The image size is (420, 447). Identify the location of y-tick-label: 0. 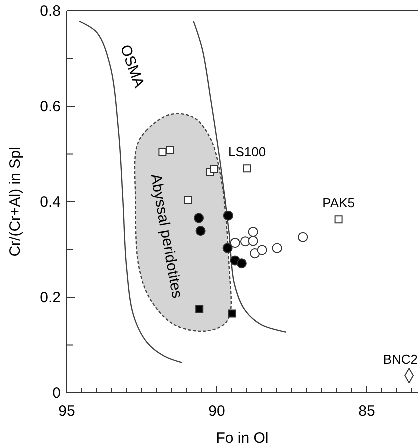
(56, 393).